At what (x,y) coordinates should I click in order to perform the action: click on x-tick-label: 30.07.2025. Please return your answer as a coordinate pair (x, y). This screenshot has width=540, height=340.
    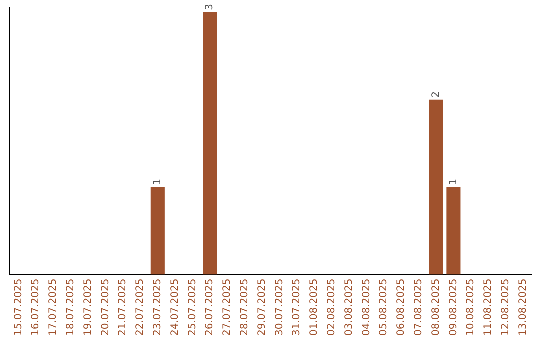
    Looking at the image, I should click on (280, 307).